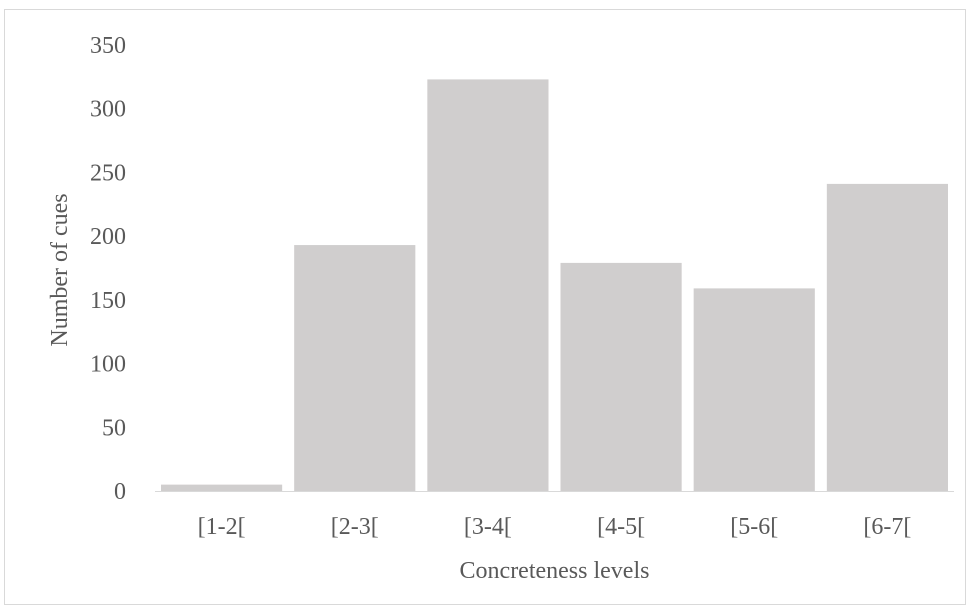 The width and height of the screenshot is (972, 608). I want to click on y-tick-label: 100, so click(108, 365).